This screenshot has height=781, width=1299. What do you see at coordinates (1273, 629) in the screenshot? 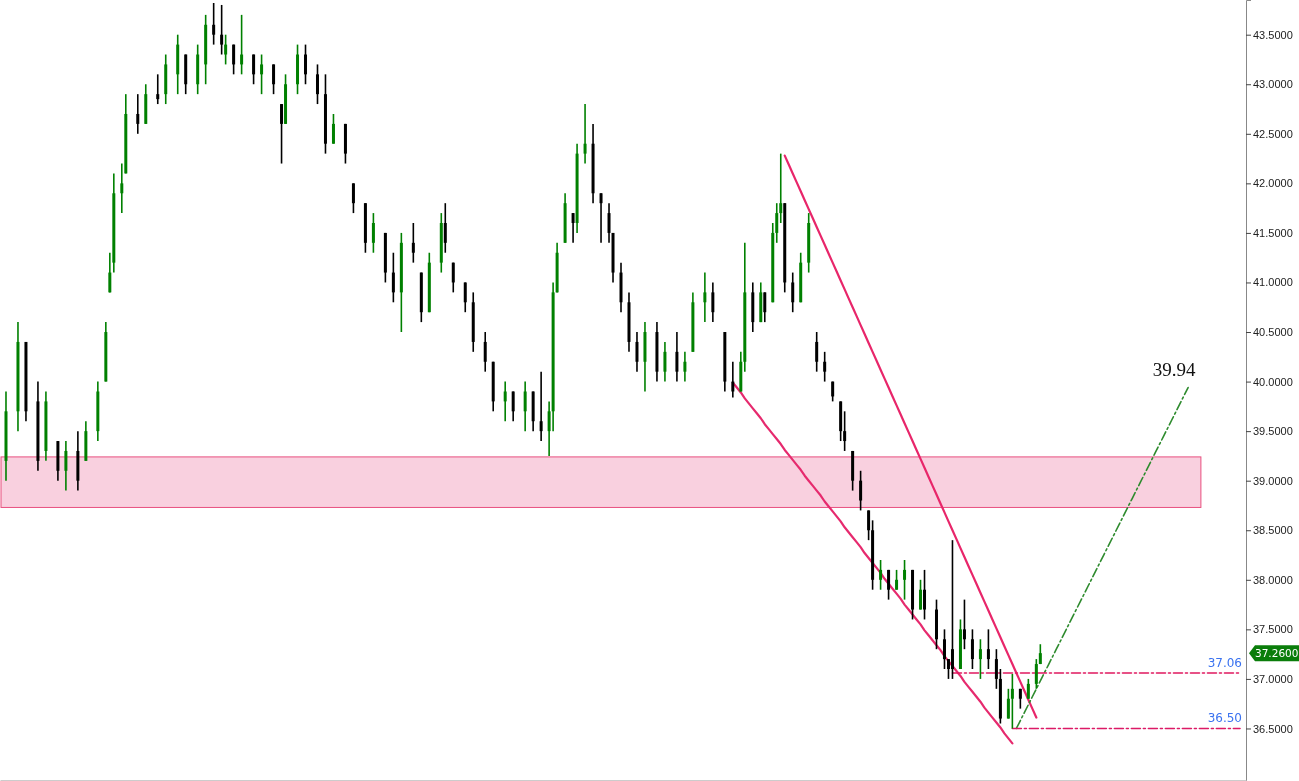
I see `y-tick-label: 37.5000` at bounding box center [1273, 629].